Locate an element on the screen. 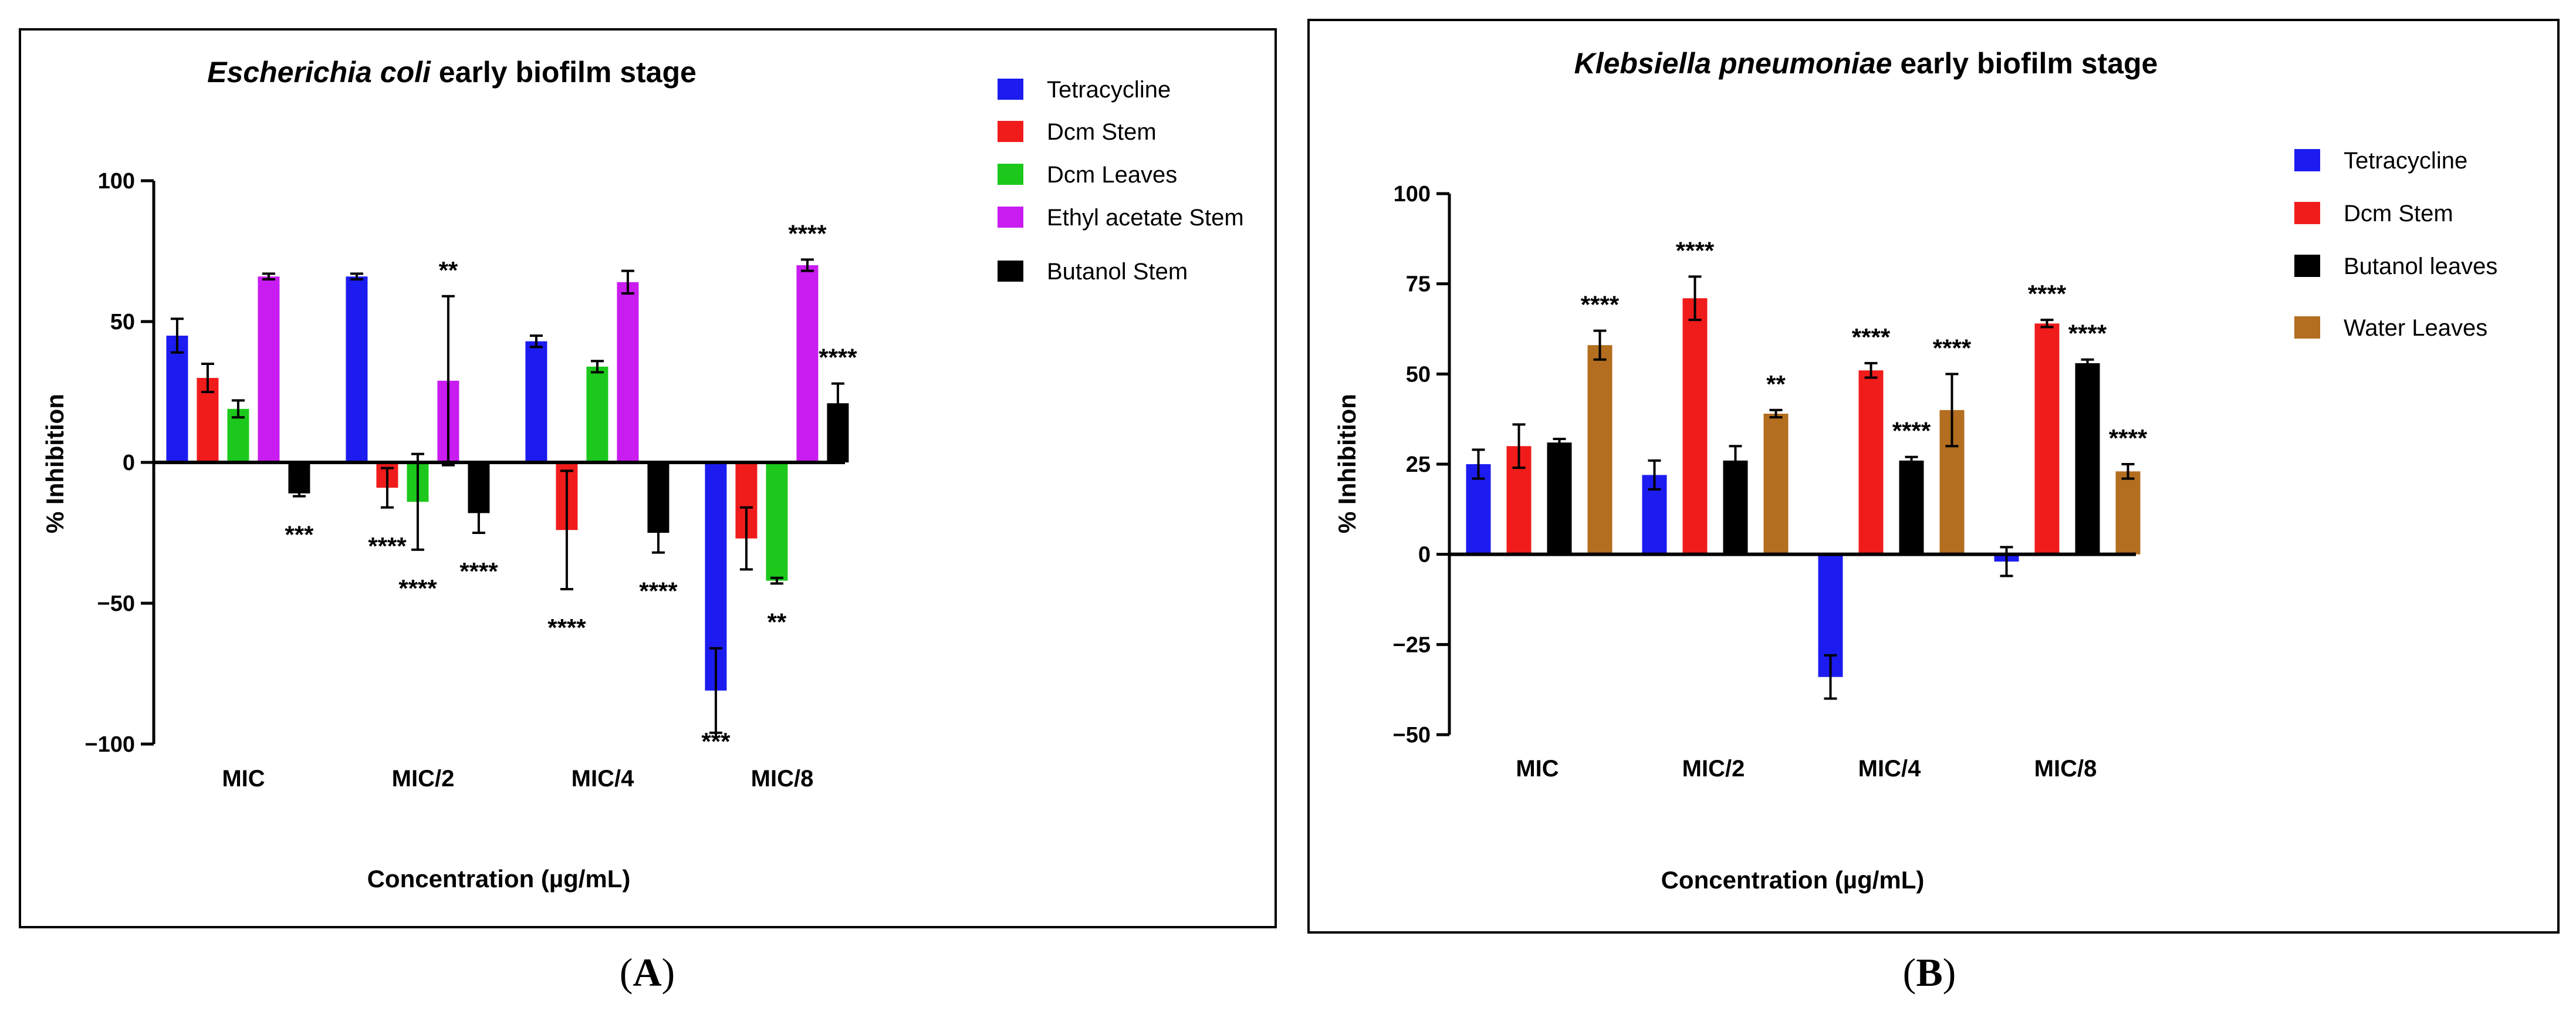  title-species: coli is located at coordinates (405, 73).